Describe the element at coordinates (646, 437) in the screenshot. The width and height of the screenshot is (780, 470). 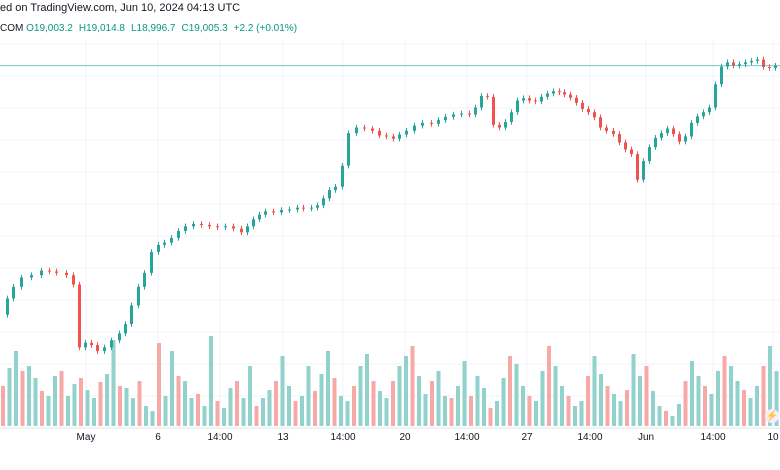
I see `x-tick-label: Jun` at that location.